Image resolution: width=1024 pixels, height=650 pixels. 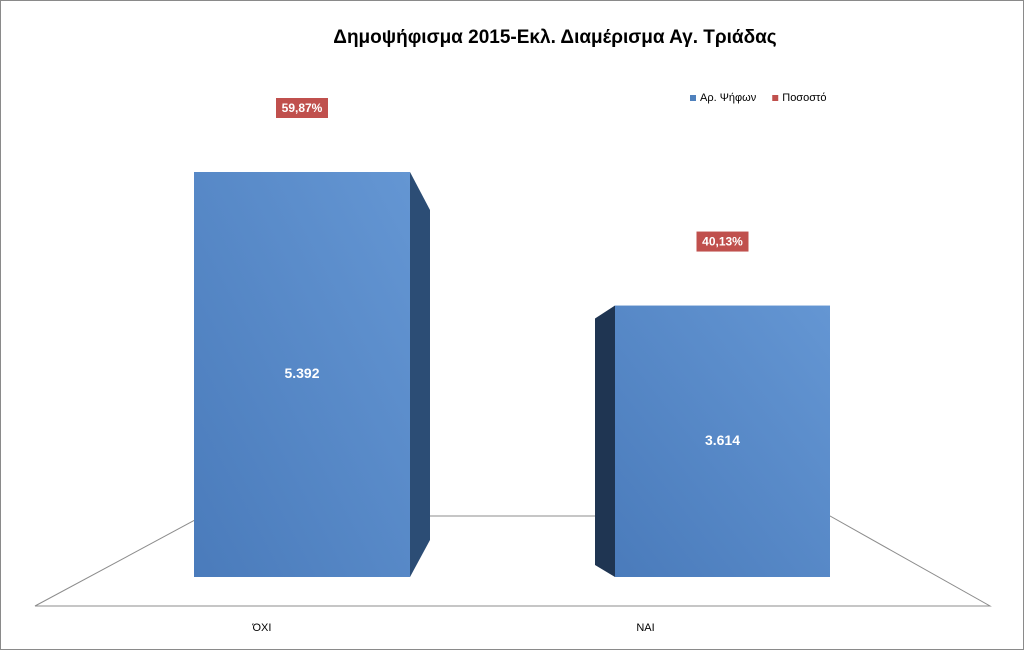 I want to click on legend-label: Αρ. Ψήφων, so click(x=728, y=98).